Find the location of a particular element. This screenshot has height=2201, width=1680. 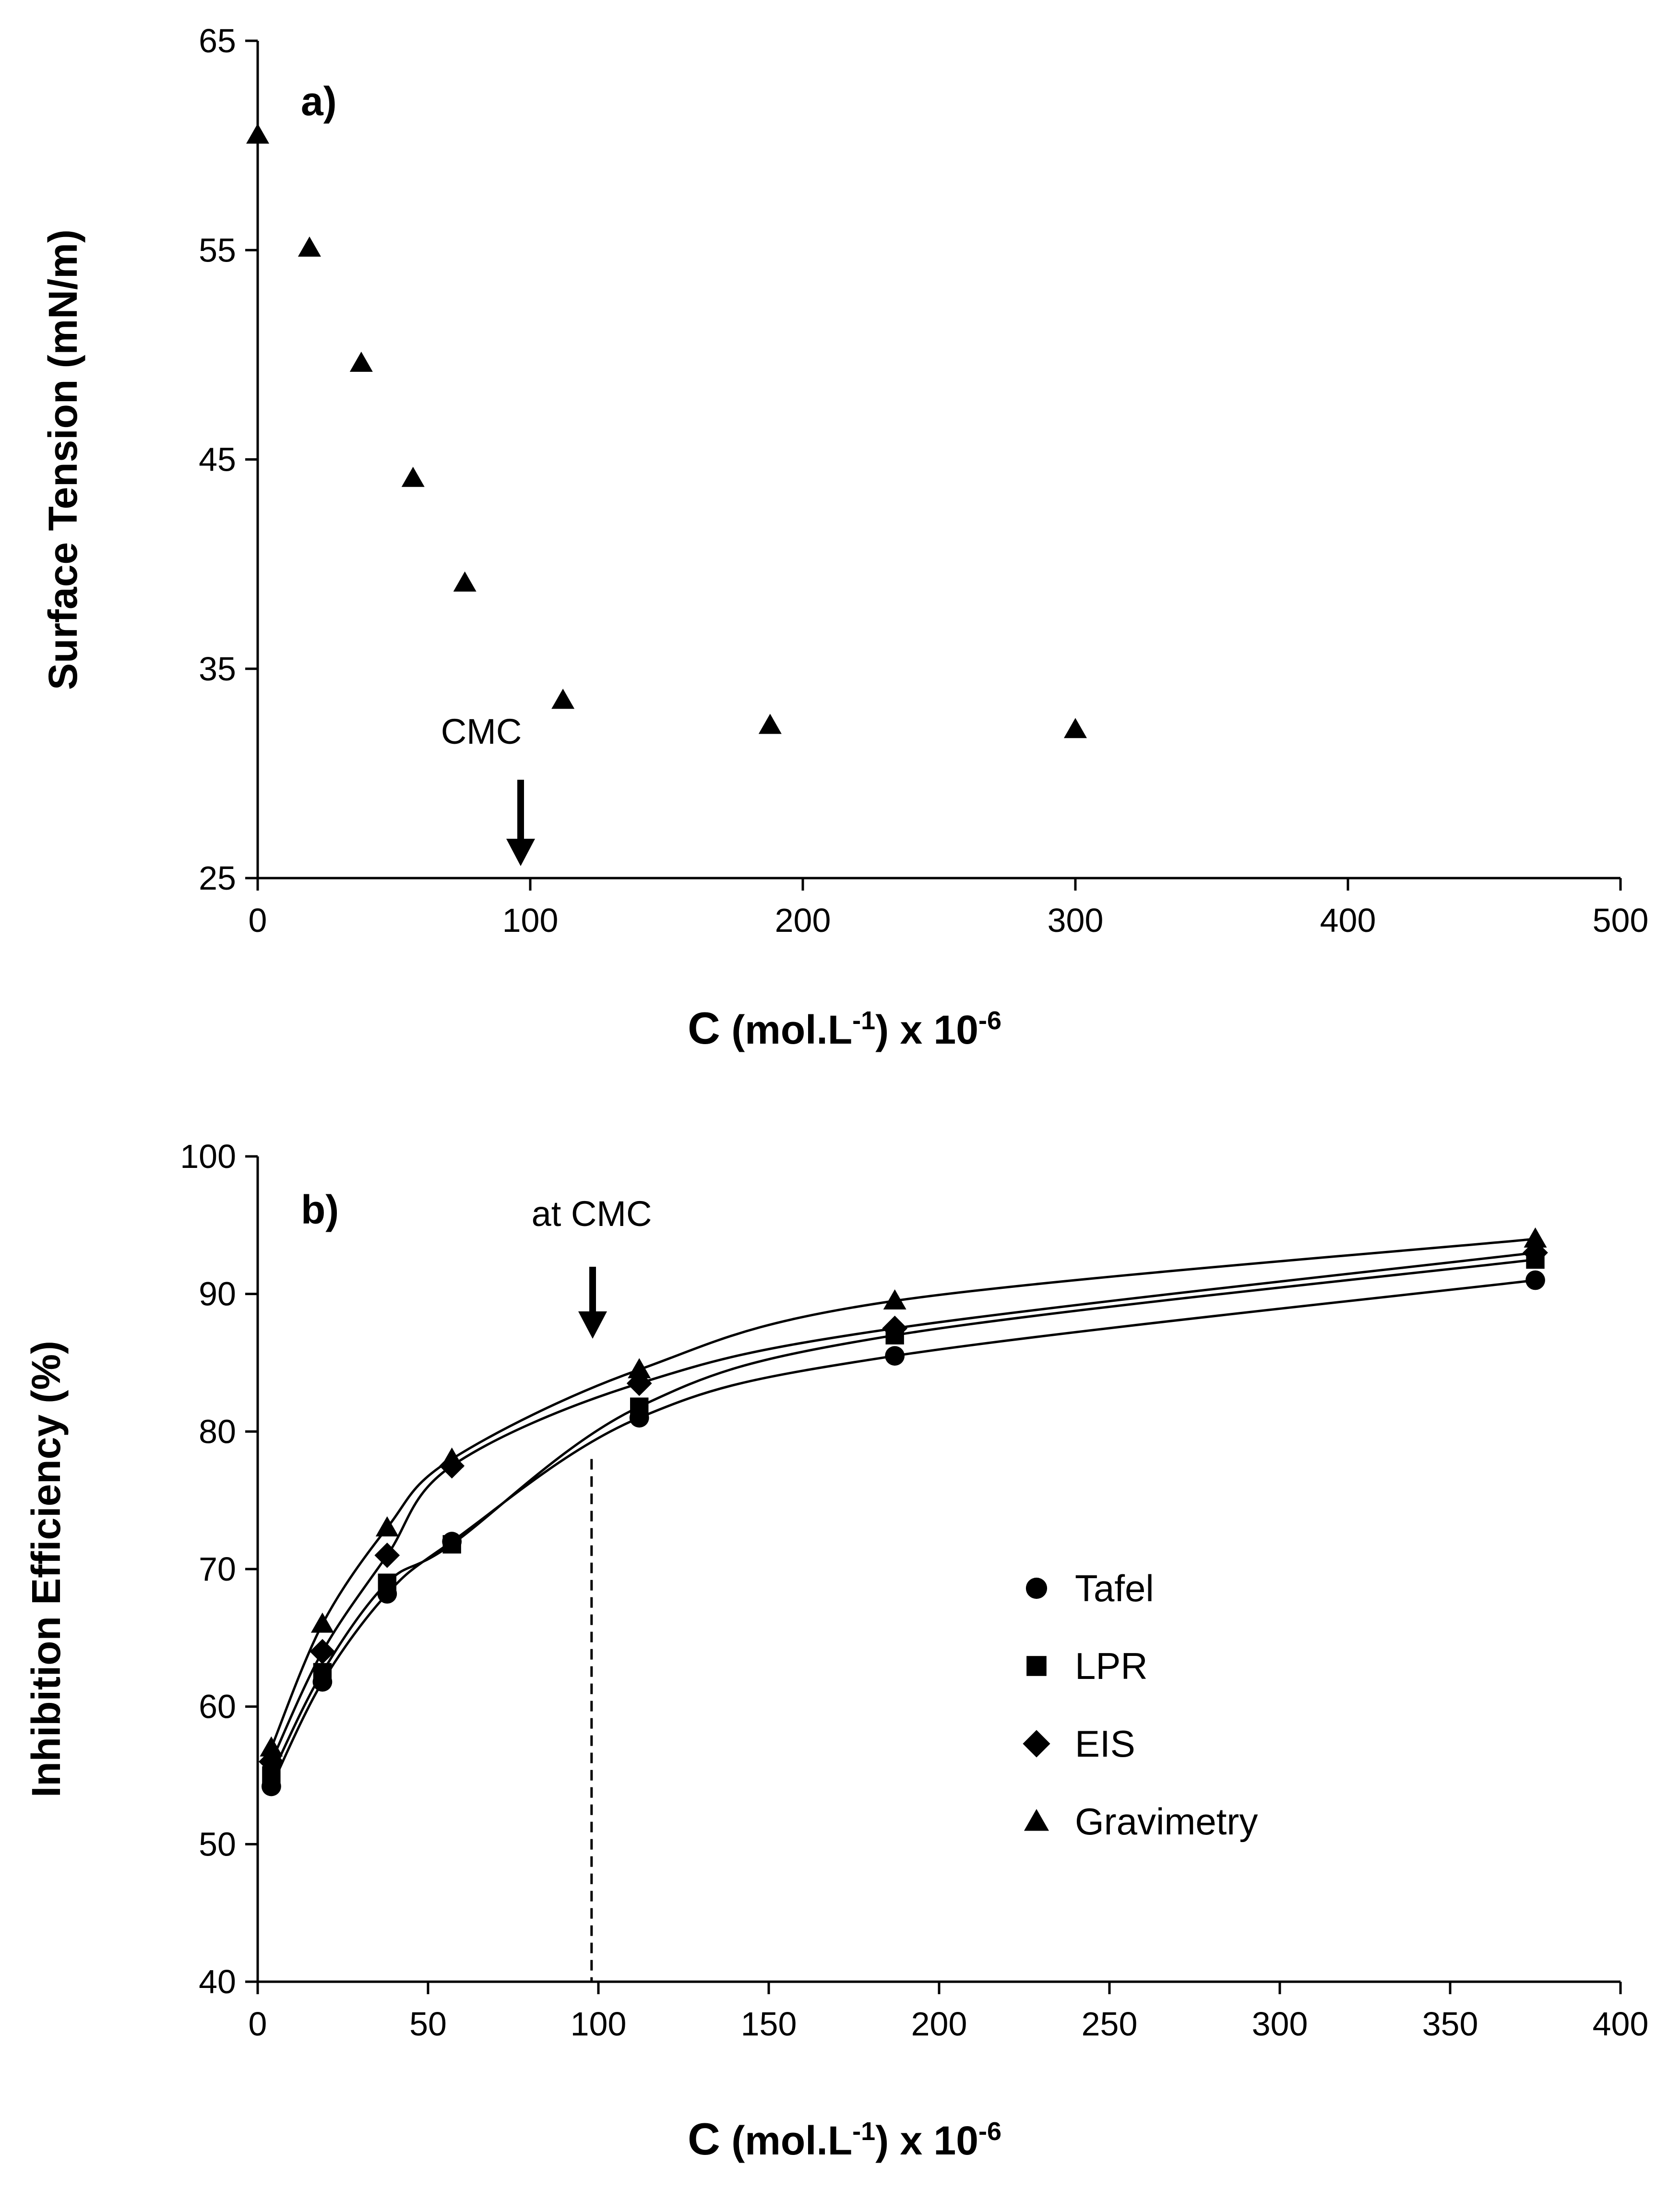

panel-a-cmc-arrow is located at coordinates (520, 823).